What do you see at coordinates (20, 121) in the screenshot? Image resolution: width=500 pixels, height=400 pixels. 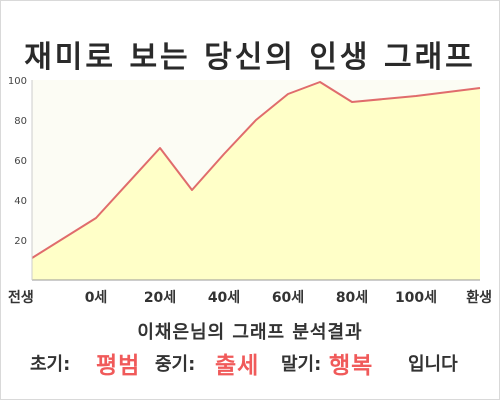 I see `y-tick-label: 80` at bounding box center [20, 121].